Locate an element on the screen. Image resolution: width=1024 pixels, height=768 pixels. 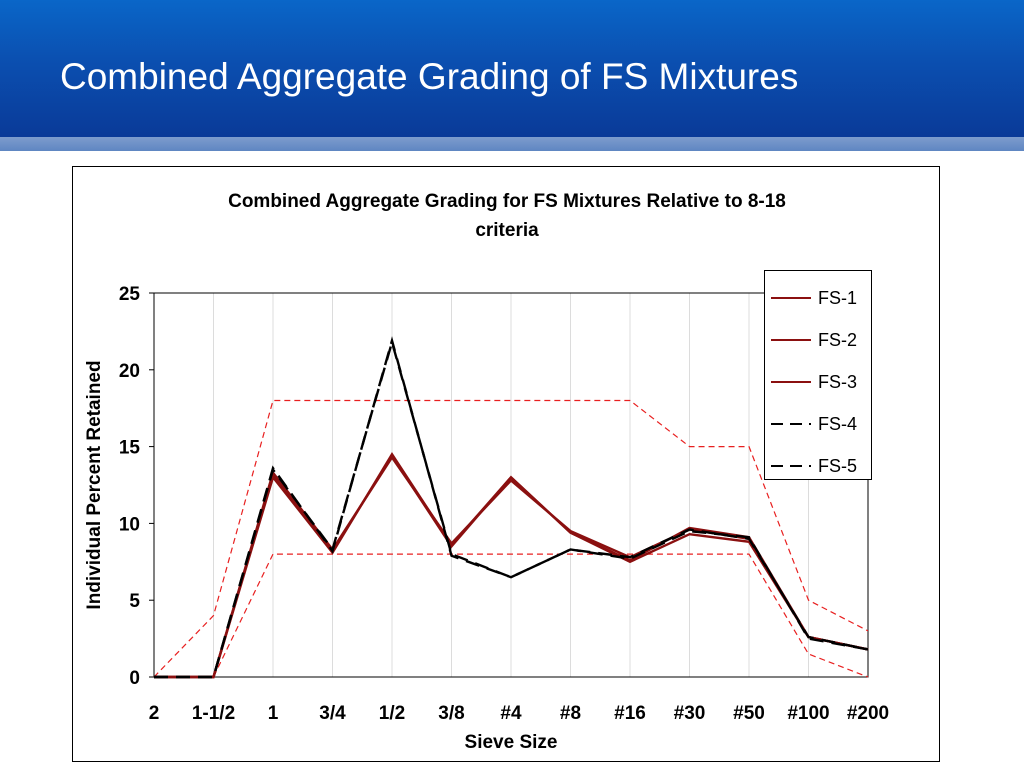
y-tick-label: 0 is located at coordinates (134, 678).